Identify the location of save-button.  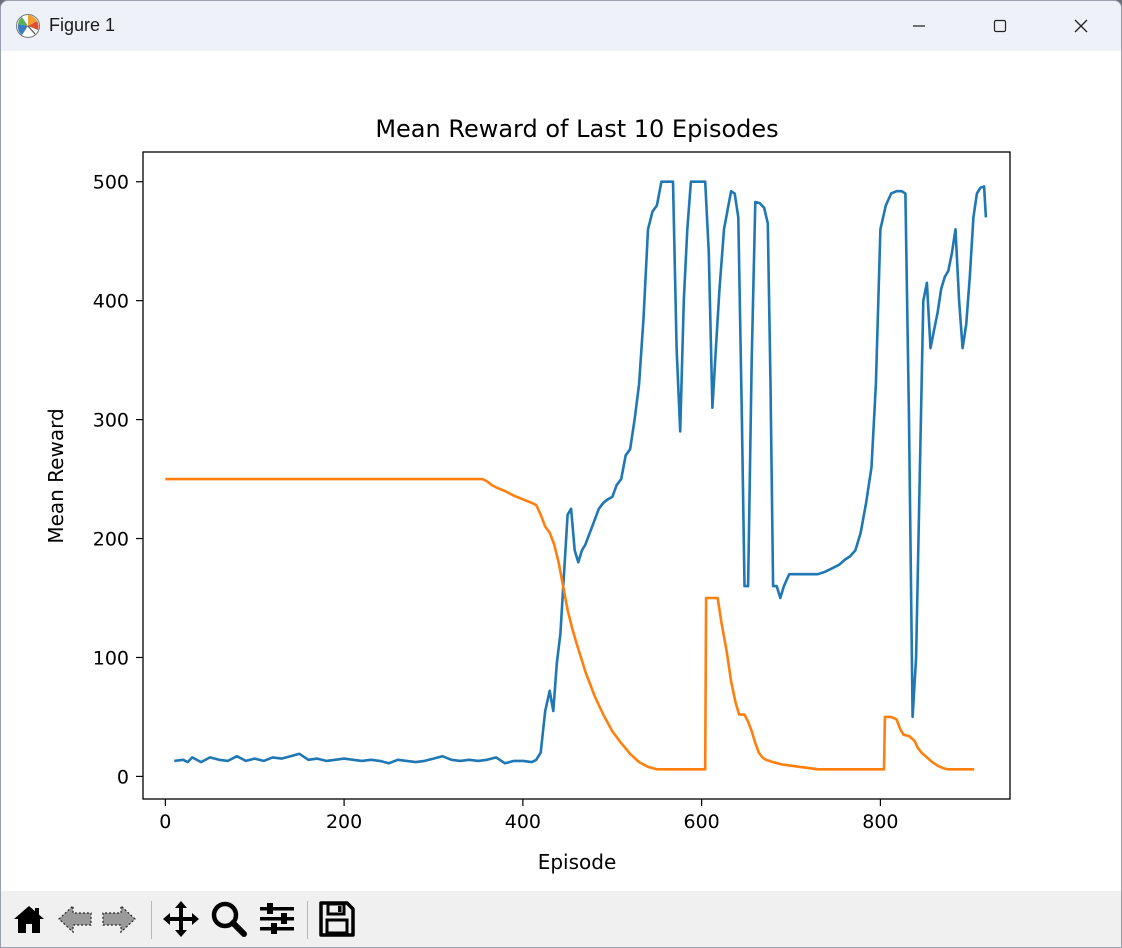
(337, 919).